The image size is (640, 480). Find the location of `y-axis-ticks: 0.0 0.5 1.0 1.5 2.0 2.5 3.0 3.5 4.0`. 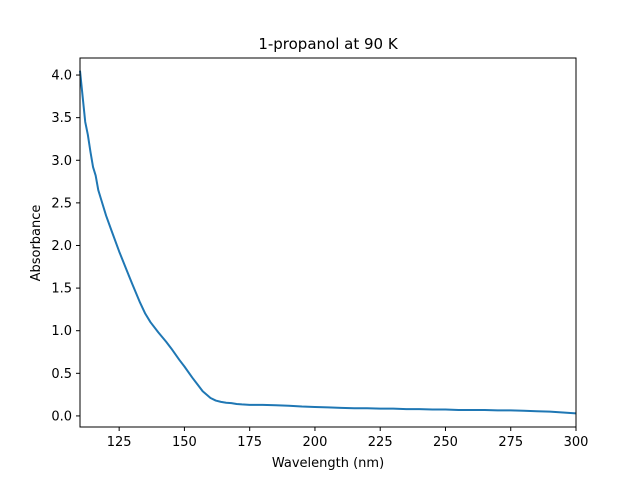

y-axis-ticks: 0.0 0.5 1.0 1.5 2.0 2.5 3.0 3.5 4.0 is located at coordinates (65, 246).